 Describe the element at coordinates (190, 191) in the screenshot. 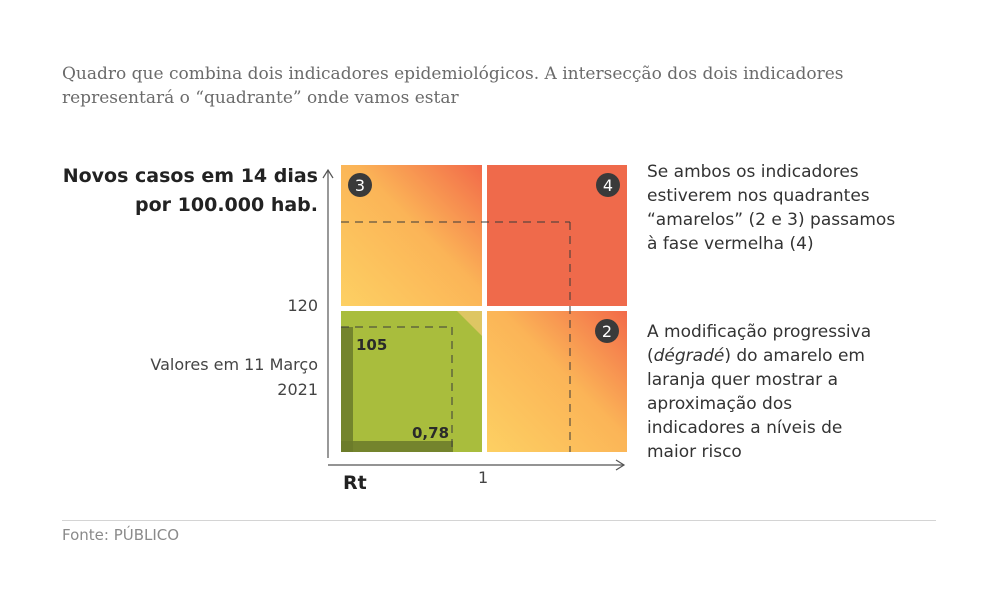

I see `y-axis-label: Novos casos em 14 dias por 100.000 hab.` at that location.